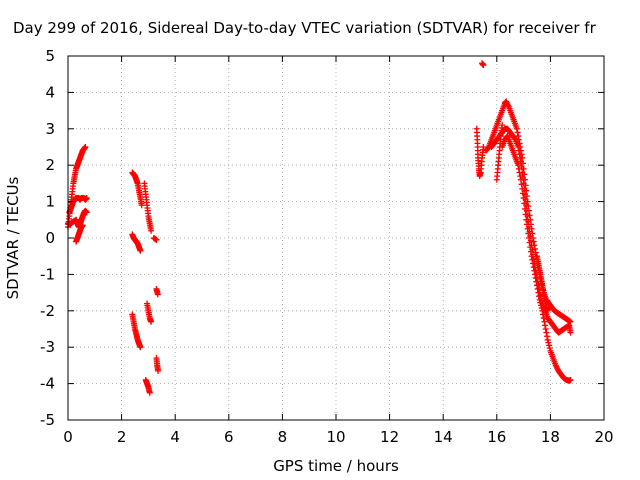  I want to click on x-tick-label: 2, so click(122, 437).